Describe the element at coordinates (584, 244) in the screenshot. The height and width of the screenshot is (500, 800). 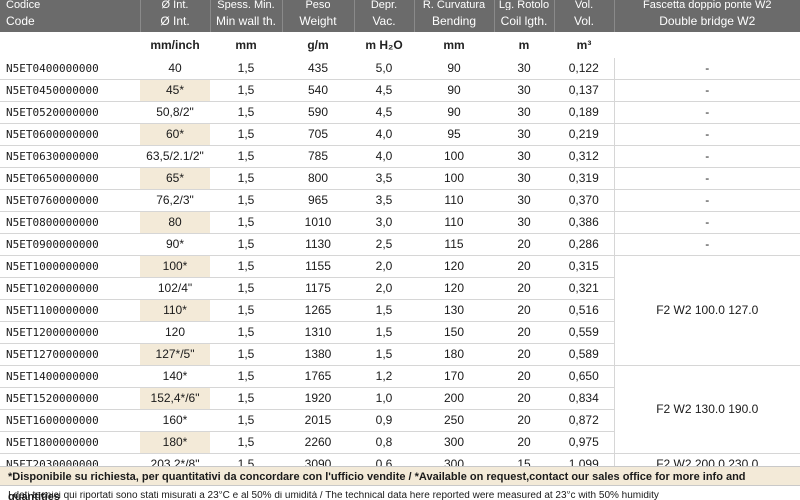
I see `volume-cell: 0,286` at that location.